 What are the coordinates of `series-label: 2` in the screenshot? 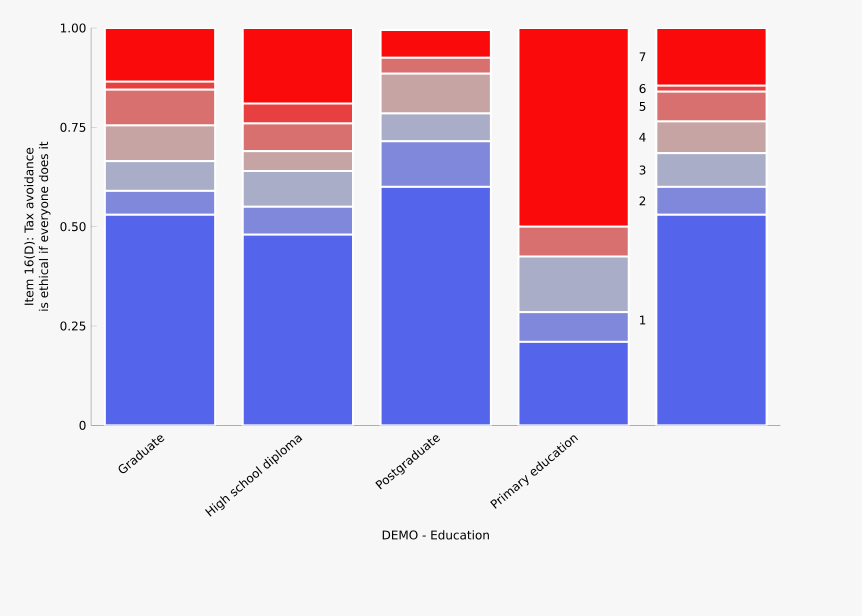 It's located at (643, 201).